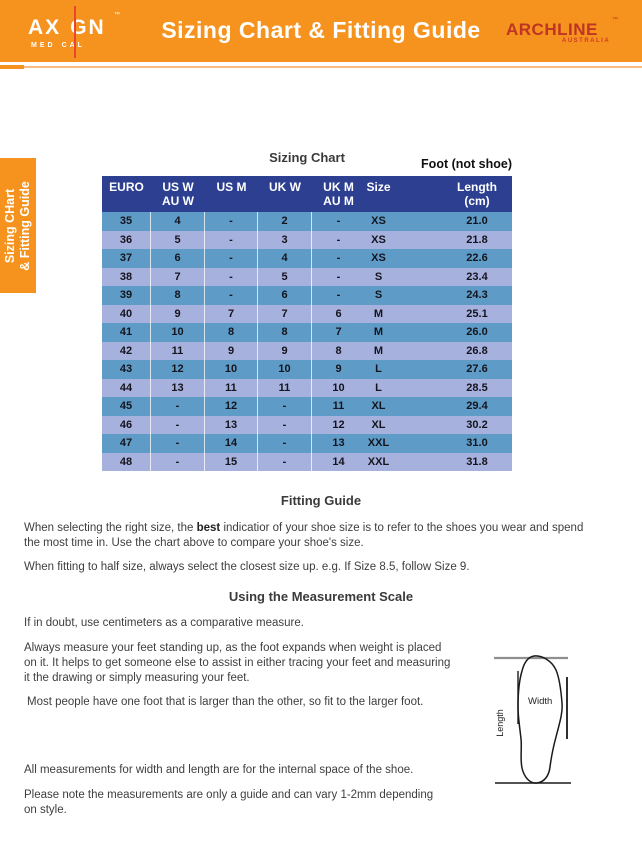 The image size is (642, 848). What do you see at coordinates (285, 221) in the screenshot?
I see `table-cell: 2` at bounding box center [285, 221].